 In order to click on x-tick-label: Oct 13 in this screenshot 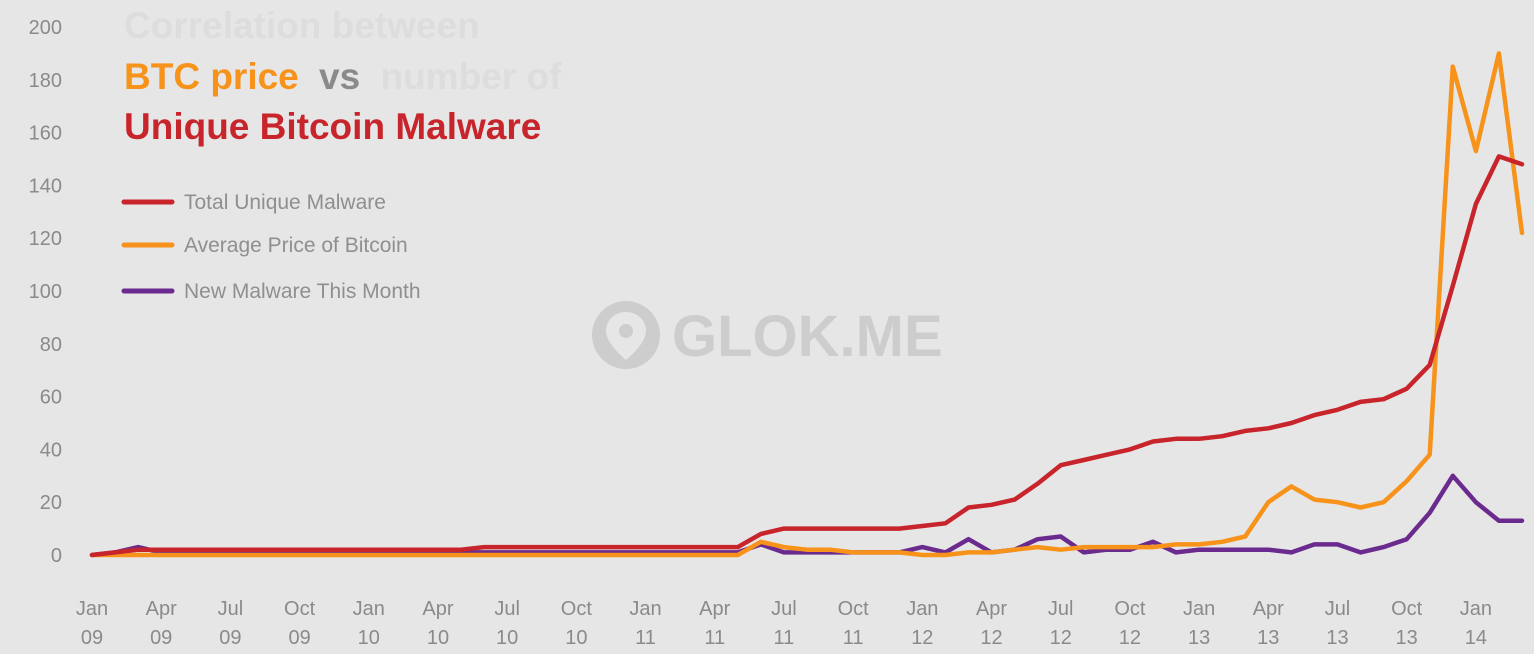, I will do `click(1407, 623)`.